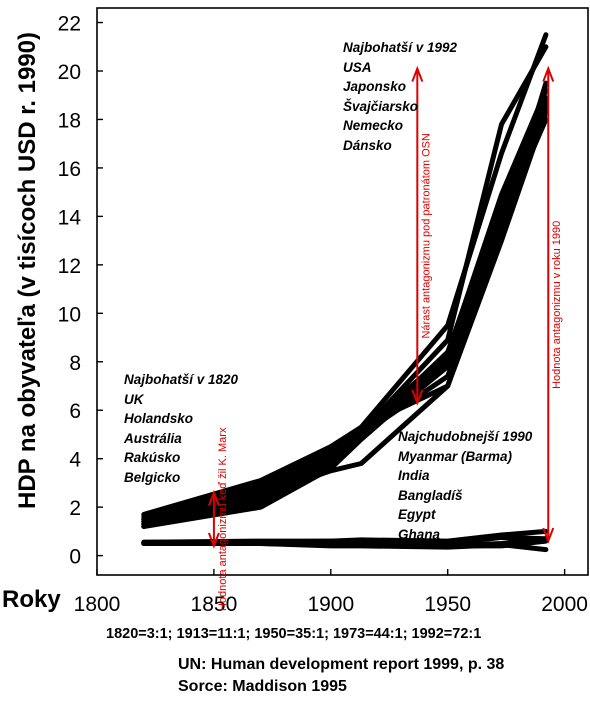 The height and width of the screenshot is (716, 590). What do you see at coordinates (97, 604) in the screenshot?
I see `x-tick-label: 1800` at bounding box center [97, 604].